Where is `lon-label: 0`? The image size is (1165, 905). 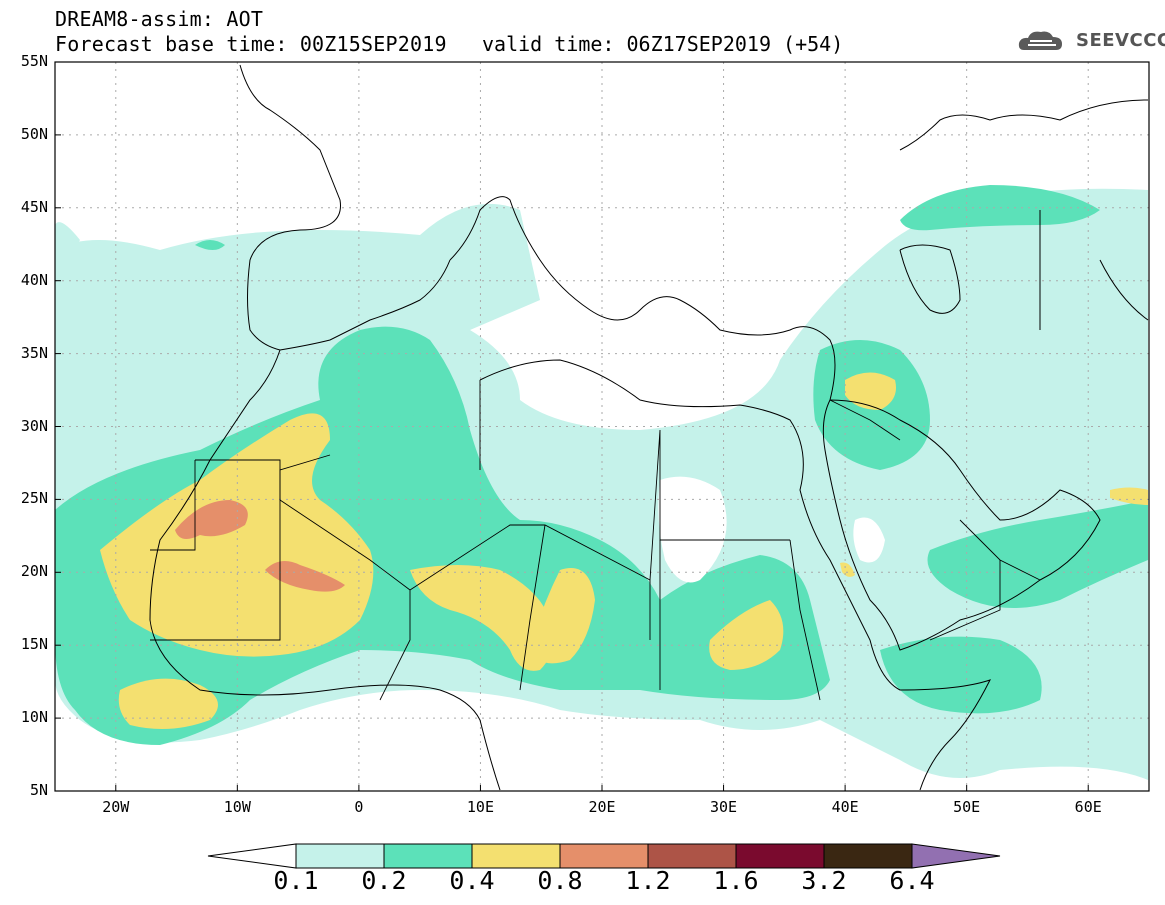
lon-label: 0 is located at coordinates (359, 807).